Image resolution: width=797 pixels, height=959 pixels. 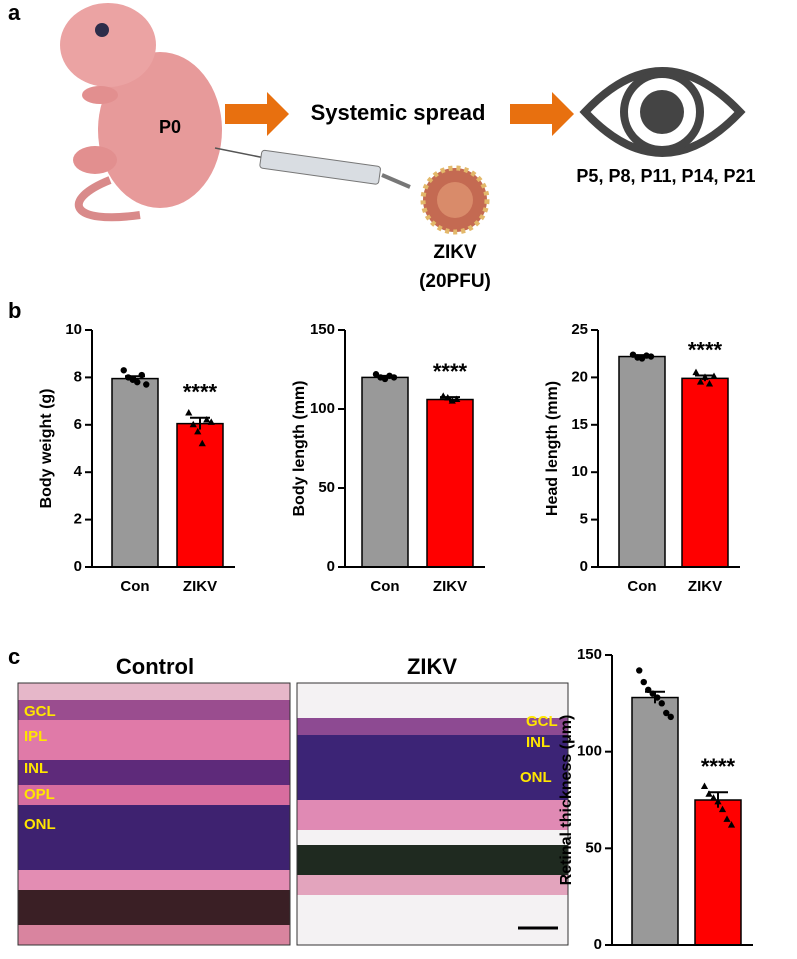 What do you see at coordinates (14, 310) in the screenshot?
I see `panel-label: b` at bounding box center [14, 310].